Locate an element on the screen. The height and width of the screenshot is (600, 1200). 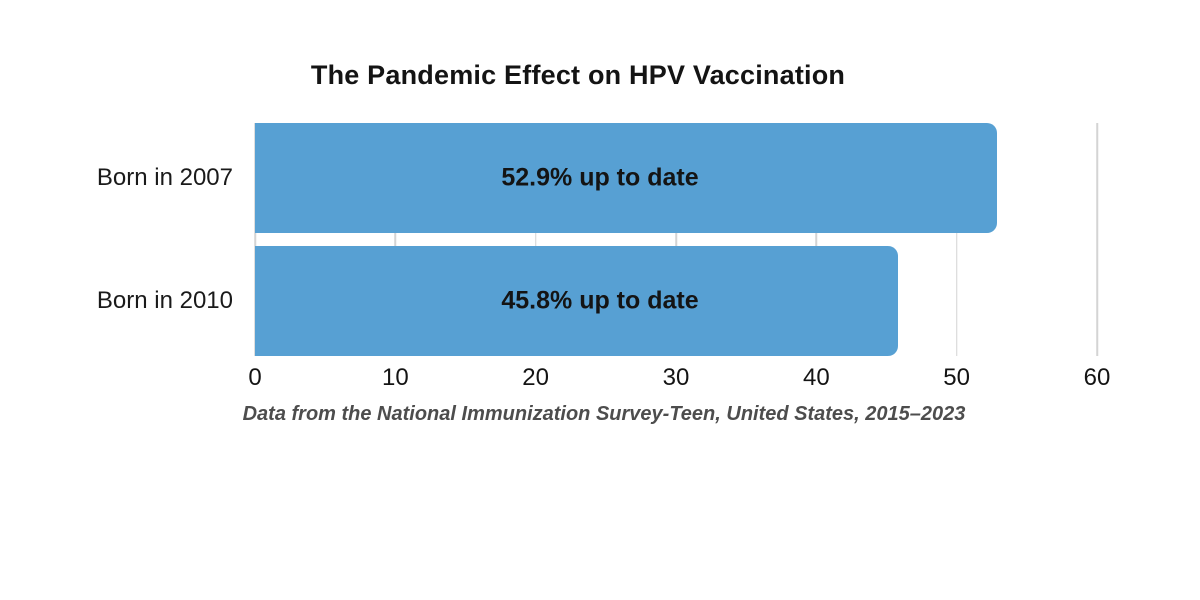
category-label-born-in-2007: Born in 2007 is located at coordinates (164, 177).